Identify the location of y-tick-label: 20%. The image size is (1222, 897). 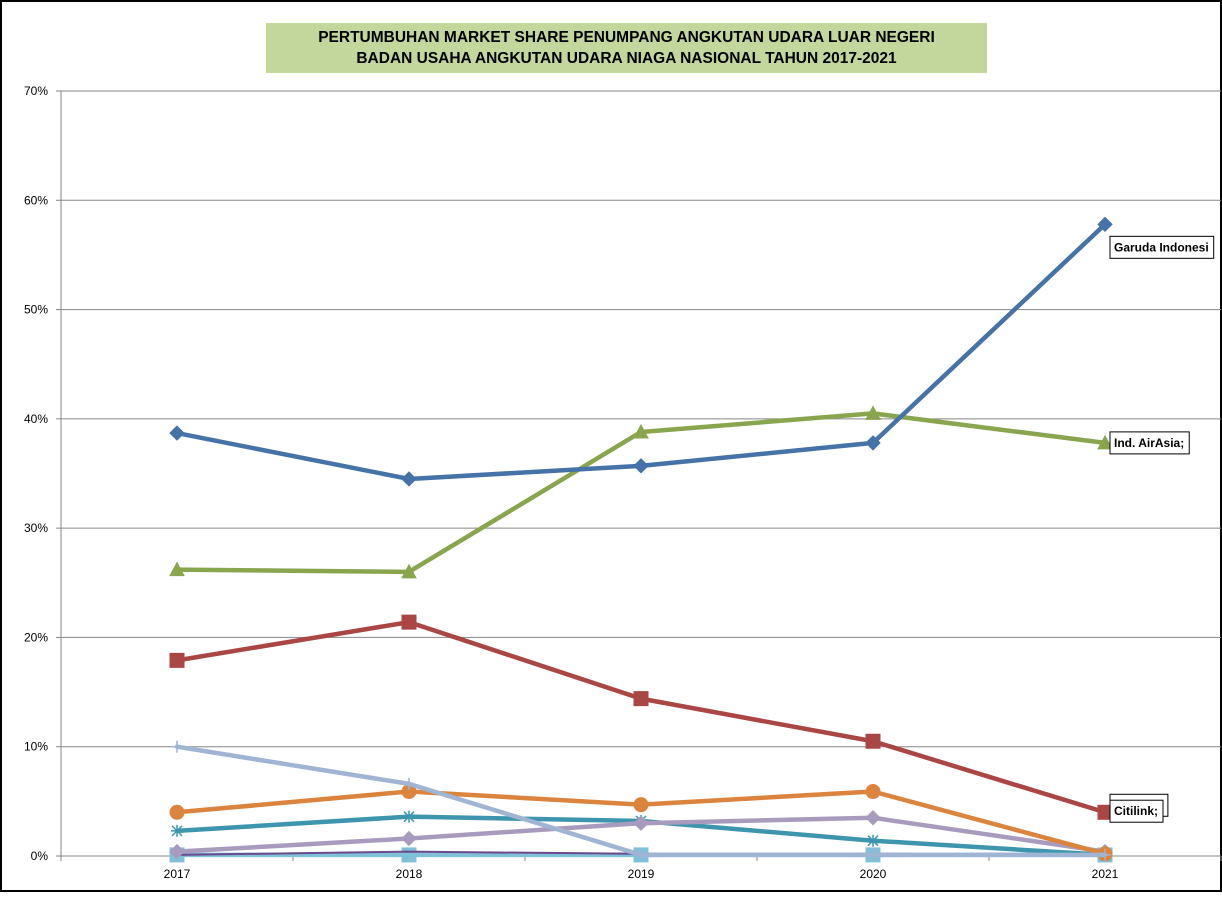
(36, 637).